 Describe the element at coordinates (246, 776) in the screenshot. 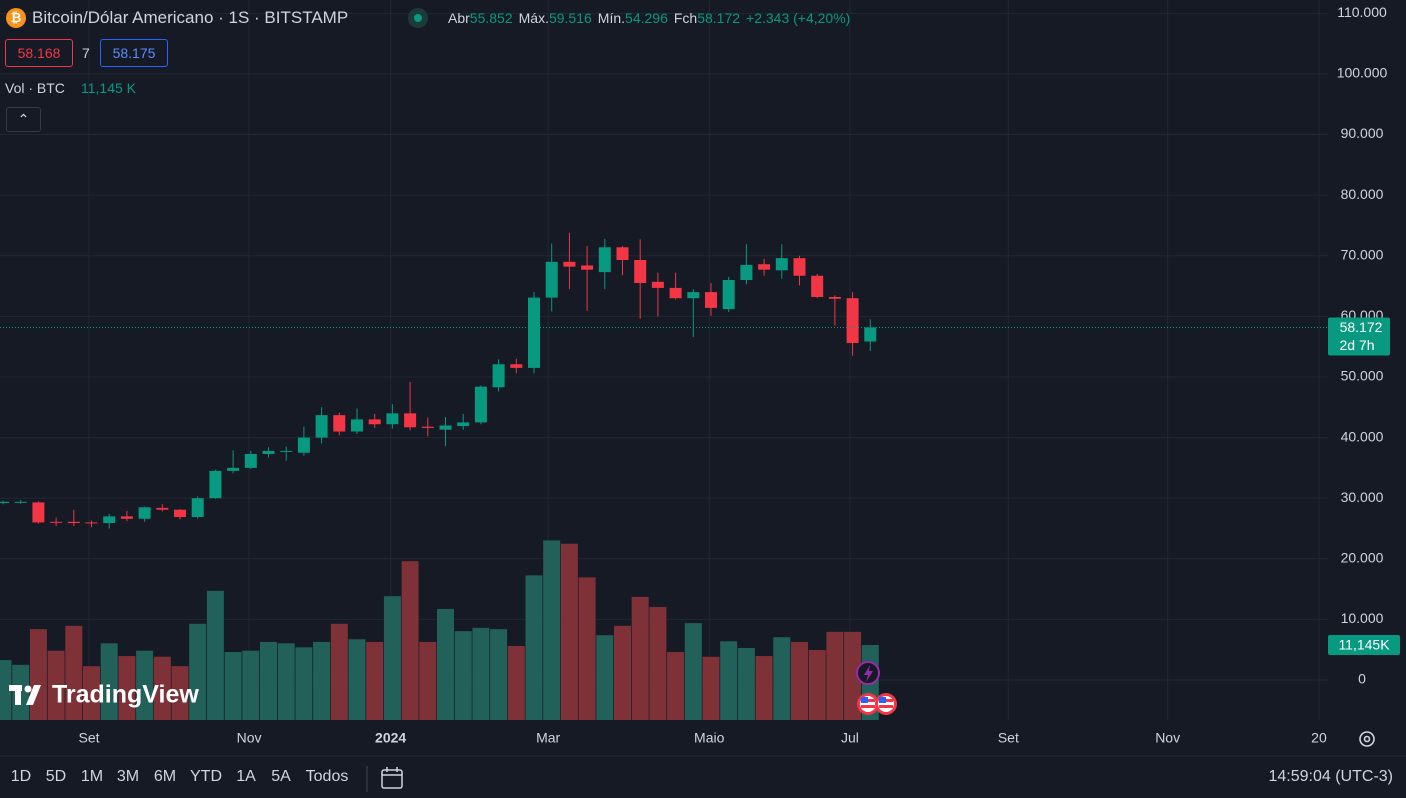

I see `range-button: 1A` at that location.